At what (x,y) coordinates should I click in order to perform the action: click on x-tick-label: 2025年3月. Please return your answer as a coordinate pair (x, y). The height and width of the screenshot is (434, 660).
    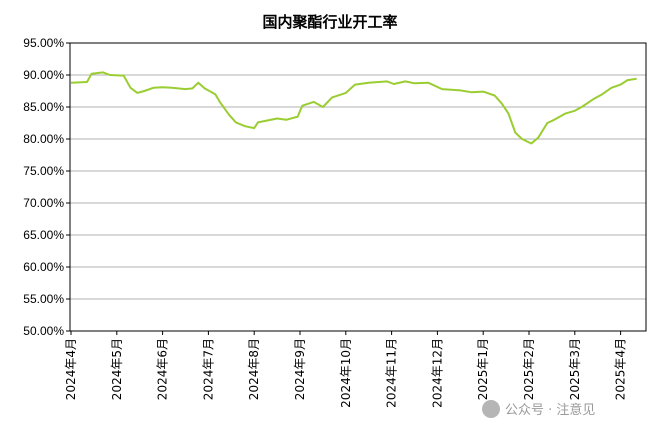
    Looking at the image, I should click on (575, 369).